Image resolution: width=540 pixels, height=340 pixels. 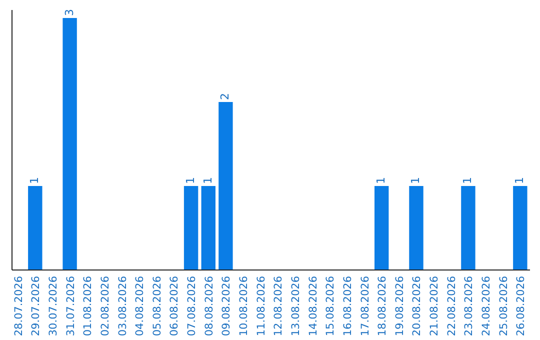 I want to click on x-tick-label: 26.08.2026, so click(x=521, y=306).